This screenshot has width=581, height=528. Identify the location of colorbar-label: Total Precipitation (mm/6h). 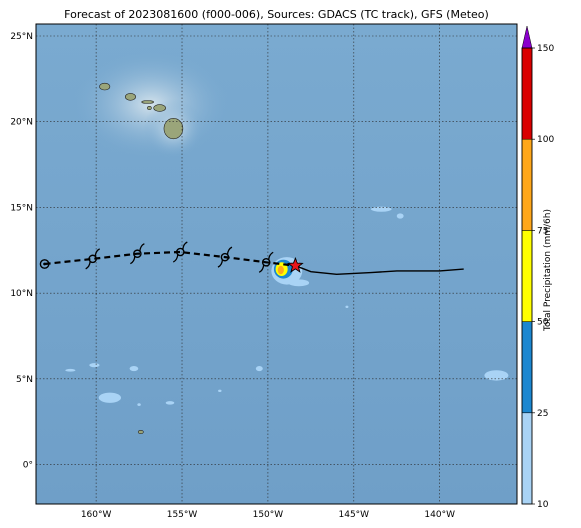
(548, 270).